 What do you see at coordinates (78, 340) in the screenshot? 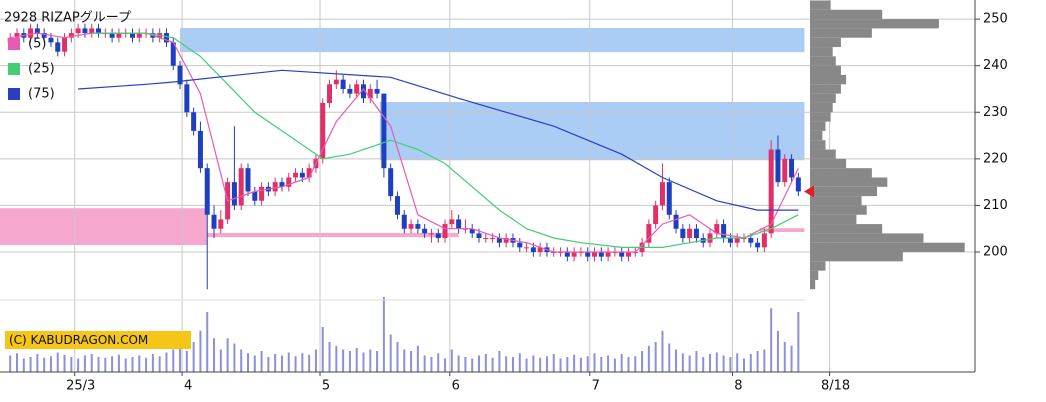
I see `copyright: (C) KABUDRAGON.COM` at bounding box center [78, 340].